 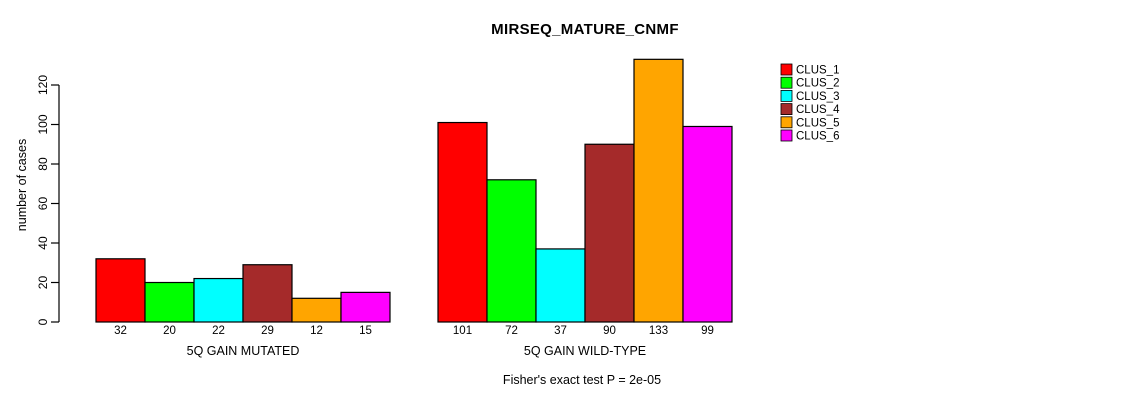 What do you see at coordinates (316, 331) in the screenshot?
I see `bar-value-label-clus-5-5q-gain-mutated: 12` at bounding box center [316, 331].